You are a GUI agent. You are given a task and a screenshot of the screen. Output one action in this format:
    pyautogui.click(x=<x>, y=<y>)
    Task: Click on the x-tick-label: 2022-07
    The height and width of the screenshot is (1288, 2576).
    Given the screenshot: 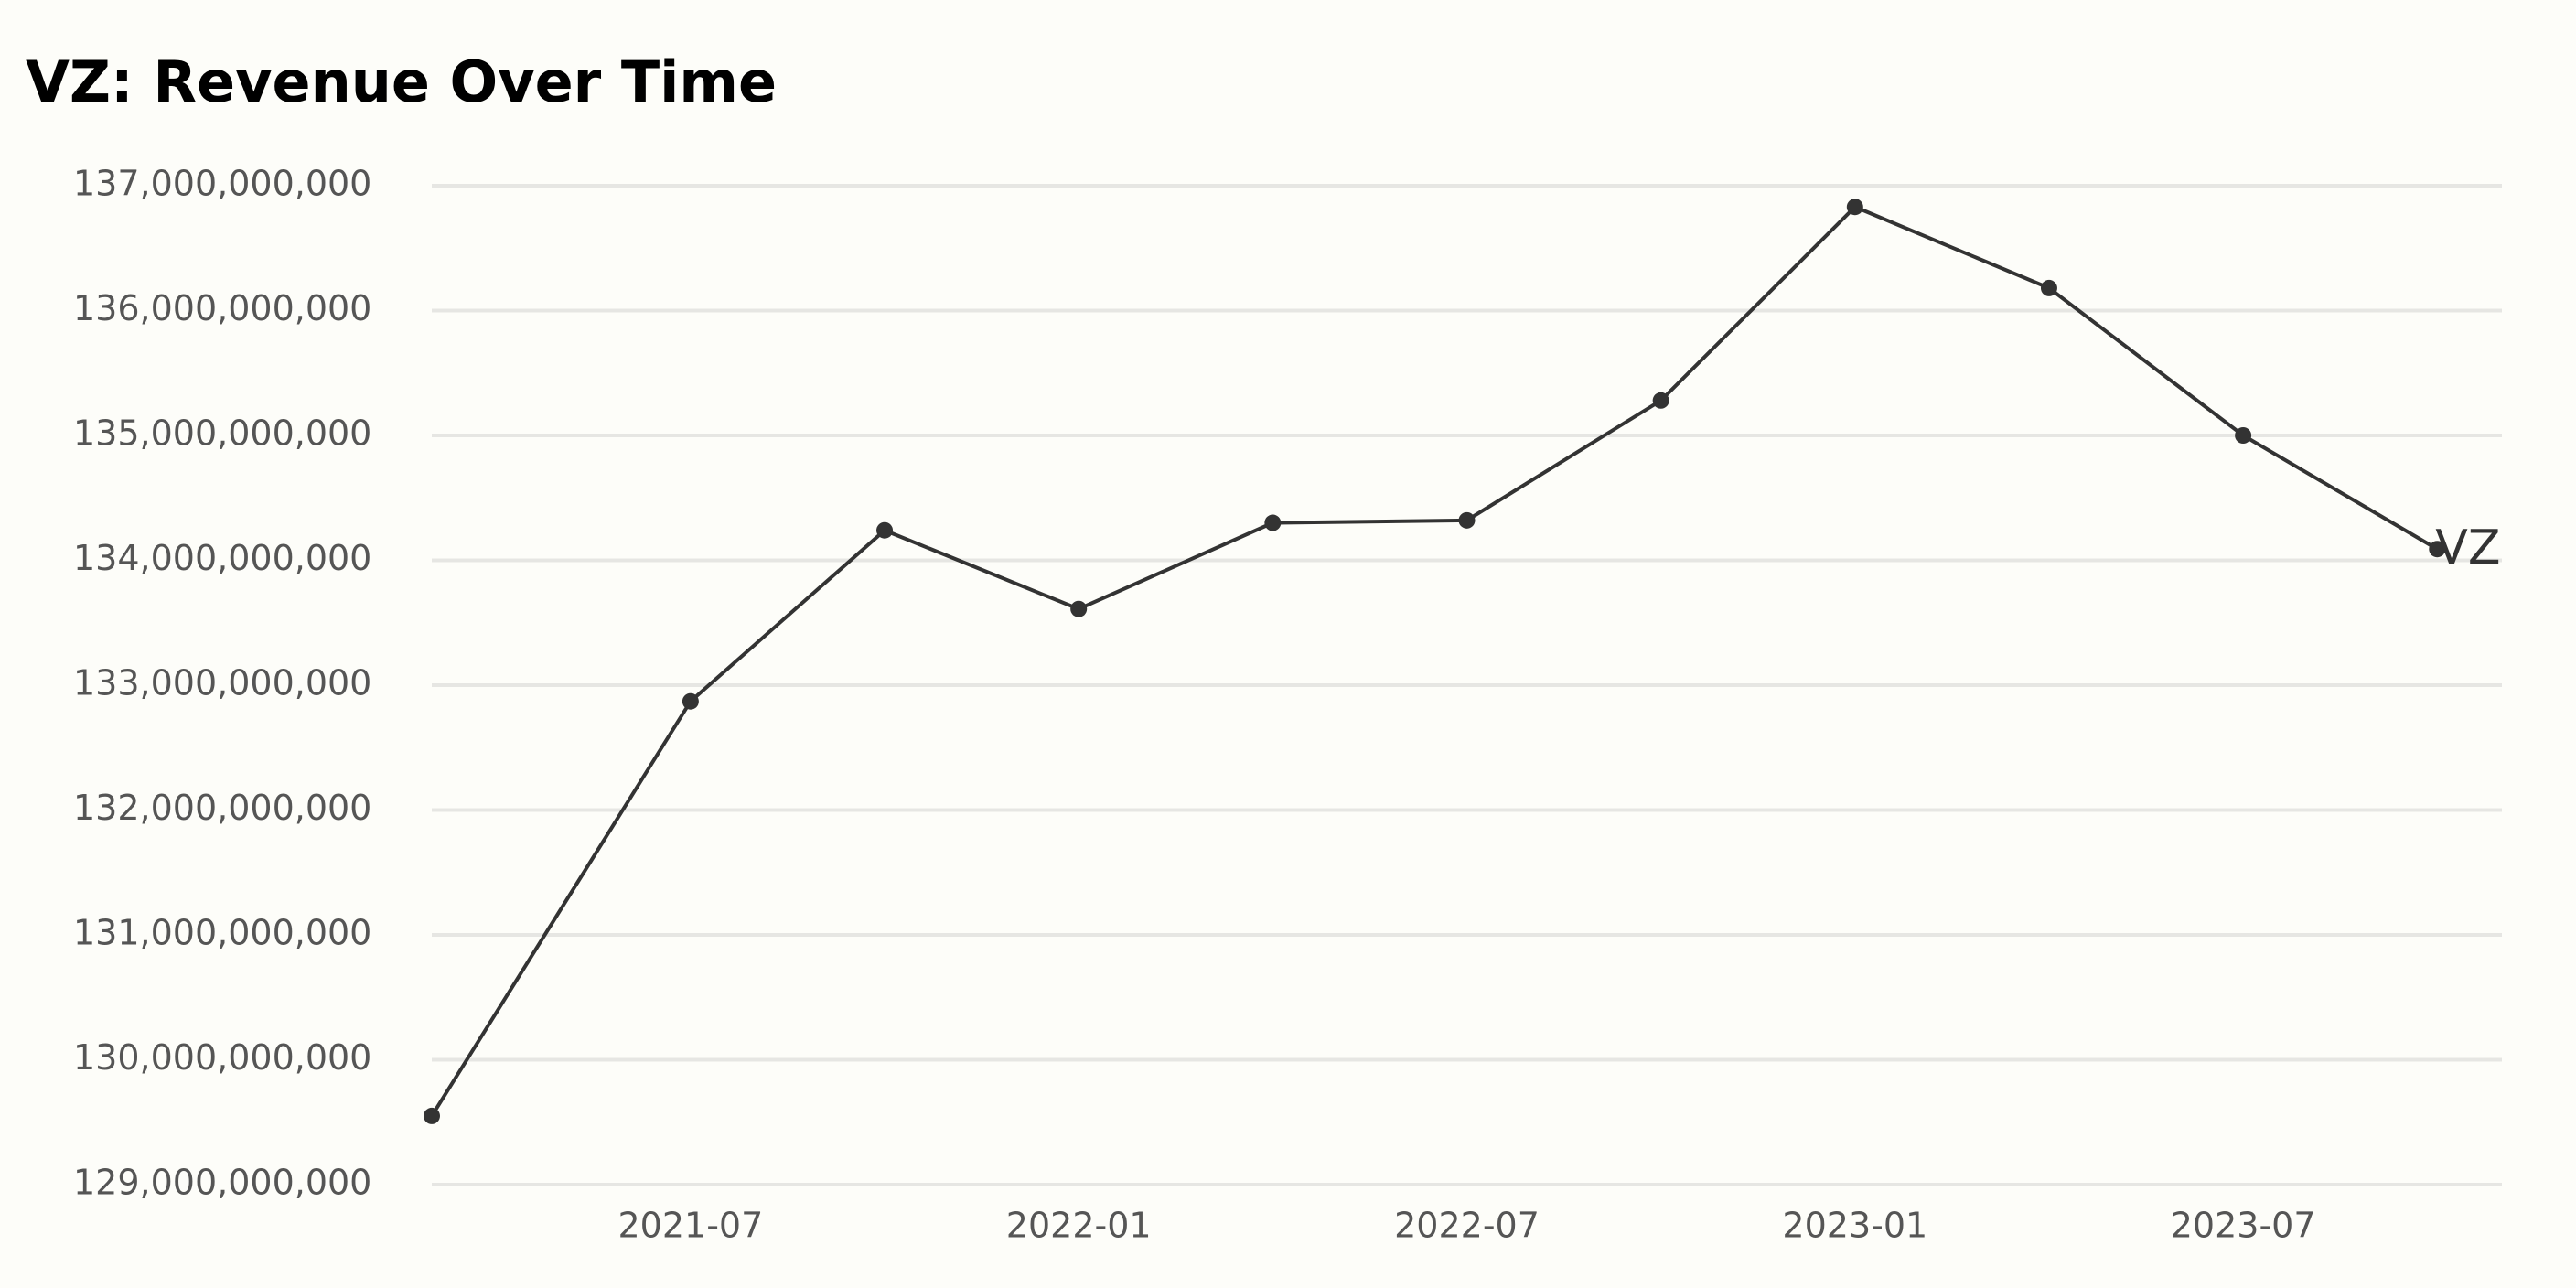 What is the action you would take?
    pyautogui.click(x=1467, y=1226)
    